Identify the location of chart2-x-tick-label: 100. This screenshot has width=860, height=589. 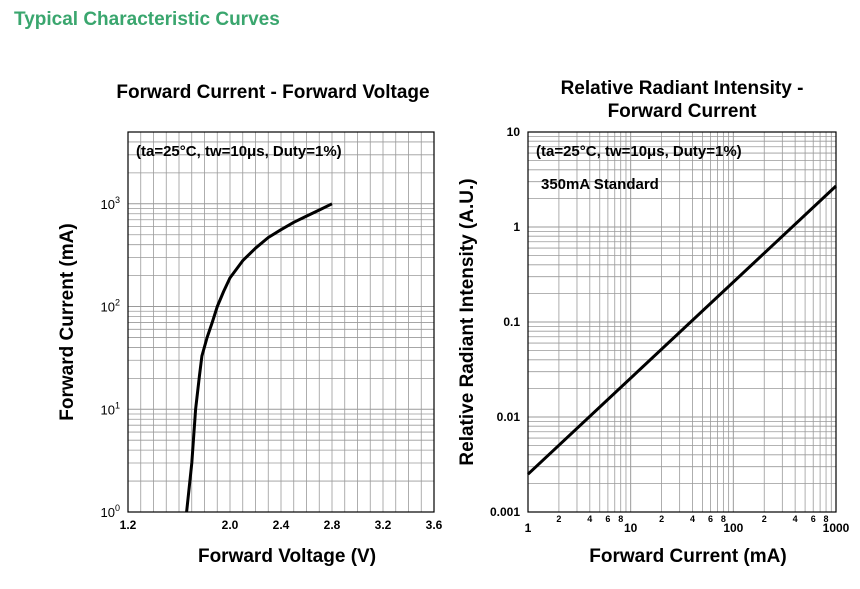
(733, 528).